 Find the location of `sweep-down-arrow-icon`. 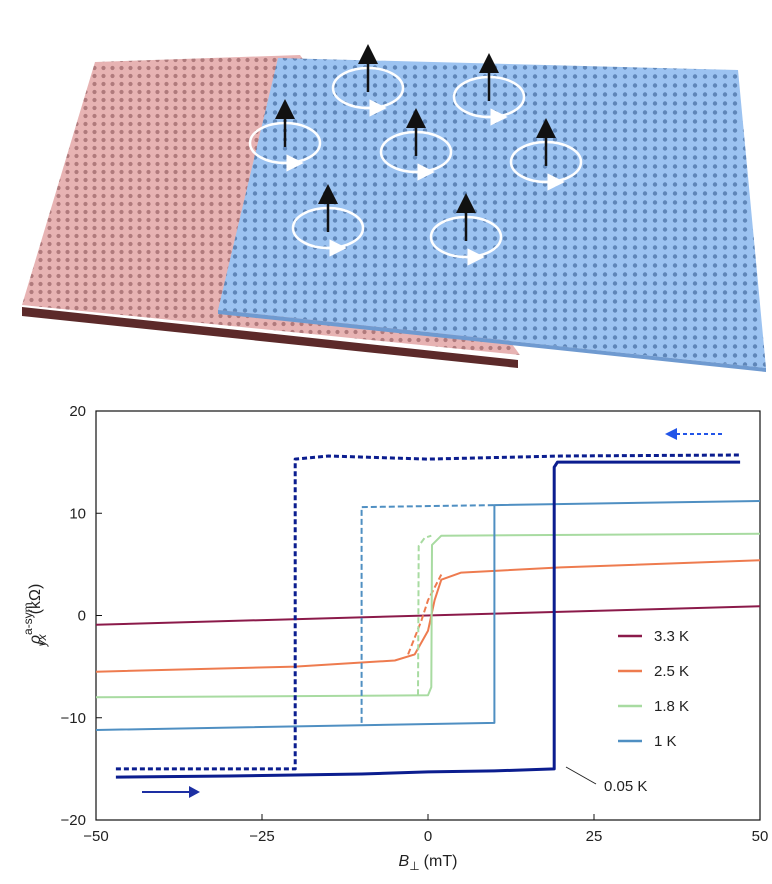

sweep-down-arrow-icon is located at coordinates (693, 434).